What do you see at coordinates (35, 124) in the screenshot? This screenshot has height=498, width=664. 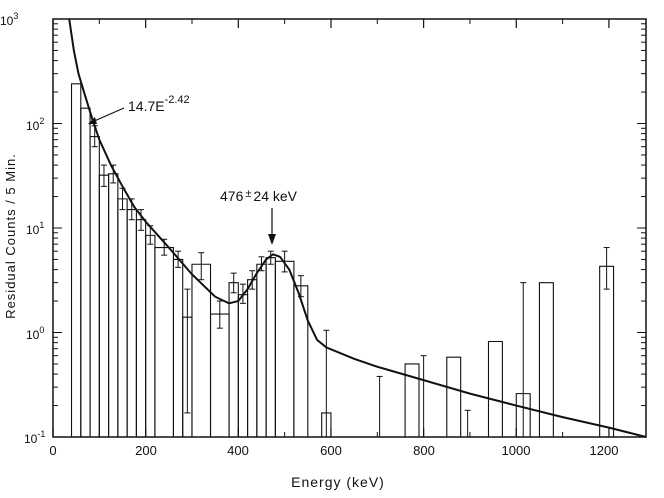 I see `y-tick-label: 10²` at bounding box center [35, 124].